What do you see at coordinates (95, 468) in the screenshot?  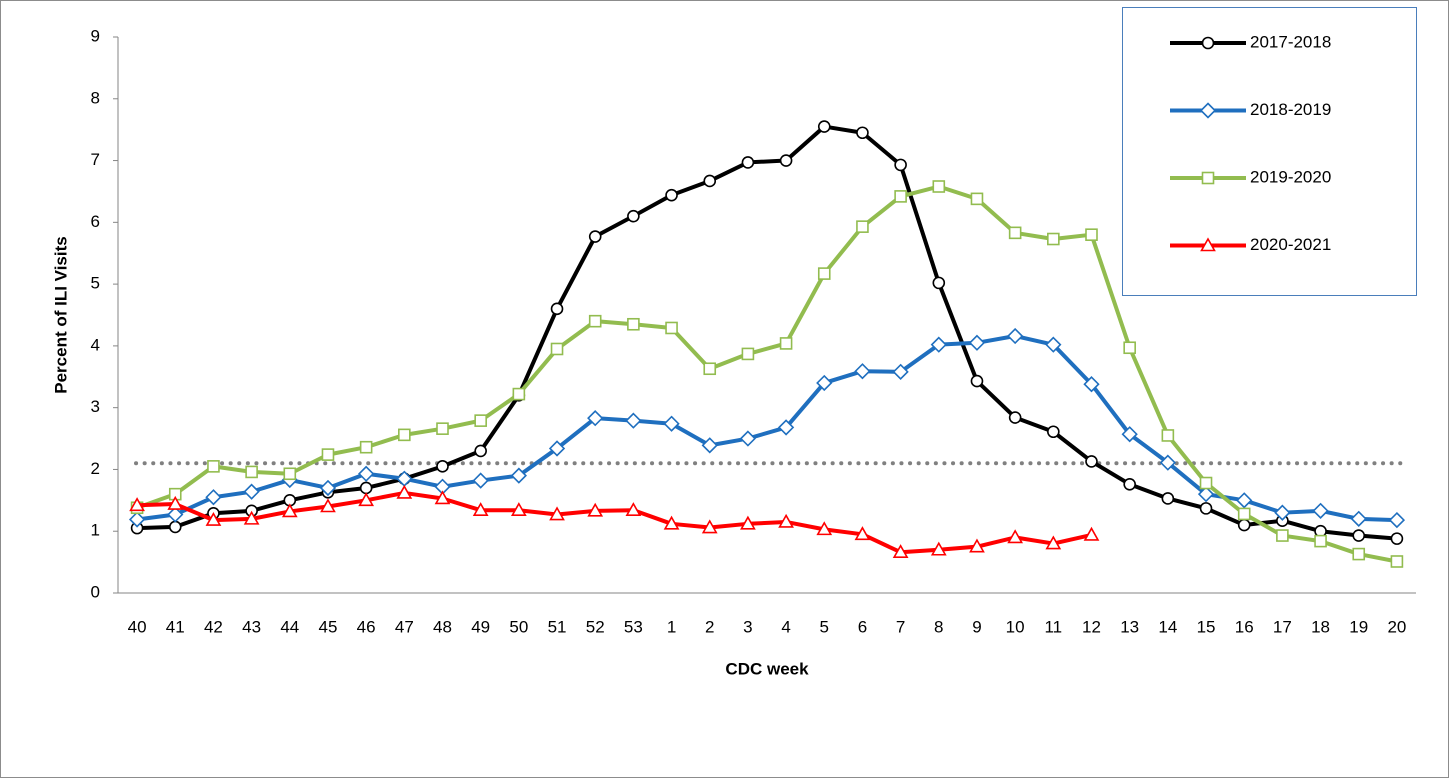 I see `y-tick-label: 2` at bounding box center [95, 468].